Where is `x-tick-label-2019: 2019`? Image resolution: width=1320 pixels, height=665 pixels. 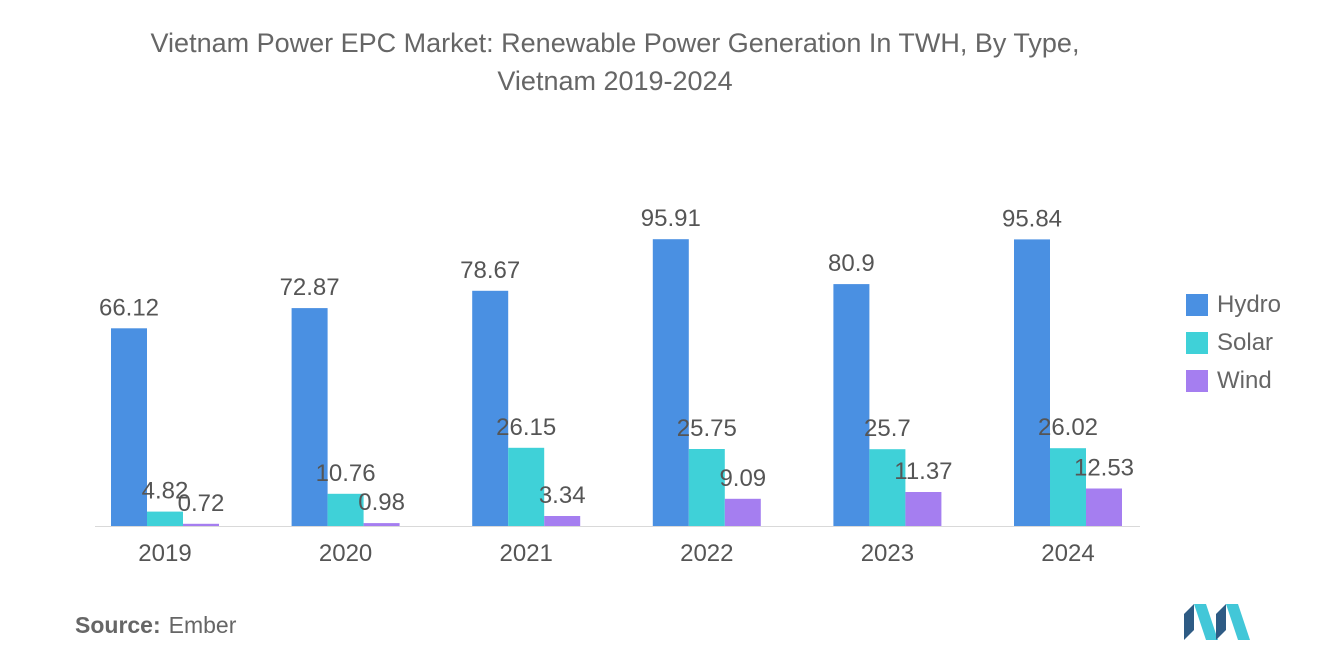 x-tick-label-2019: 2019 is located at coordinates (164, 553).